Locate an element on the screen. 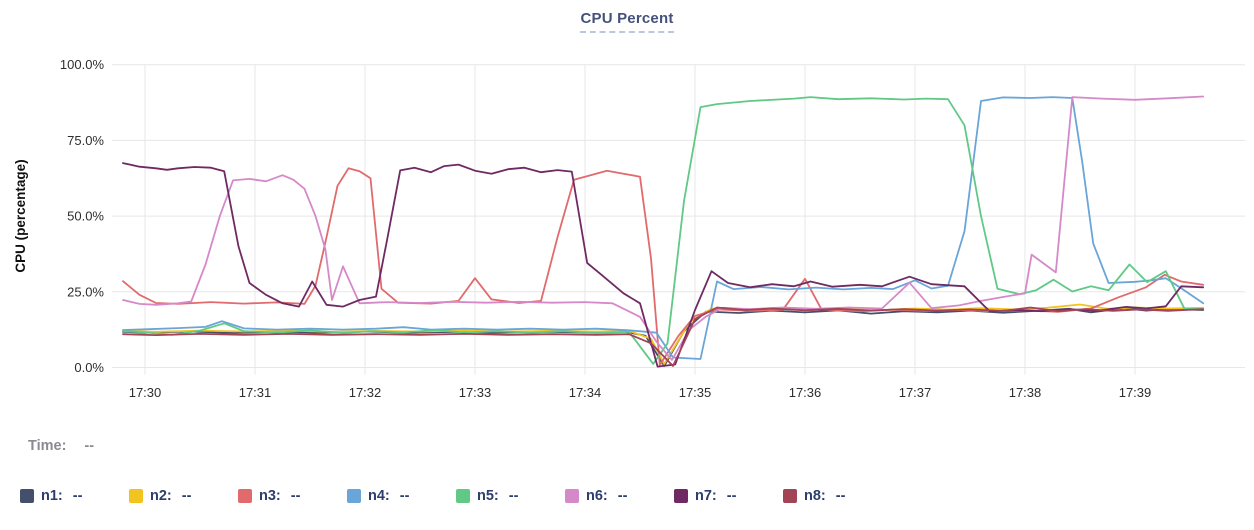  time-row: Time: -- is located at coordinates (61, 446).